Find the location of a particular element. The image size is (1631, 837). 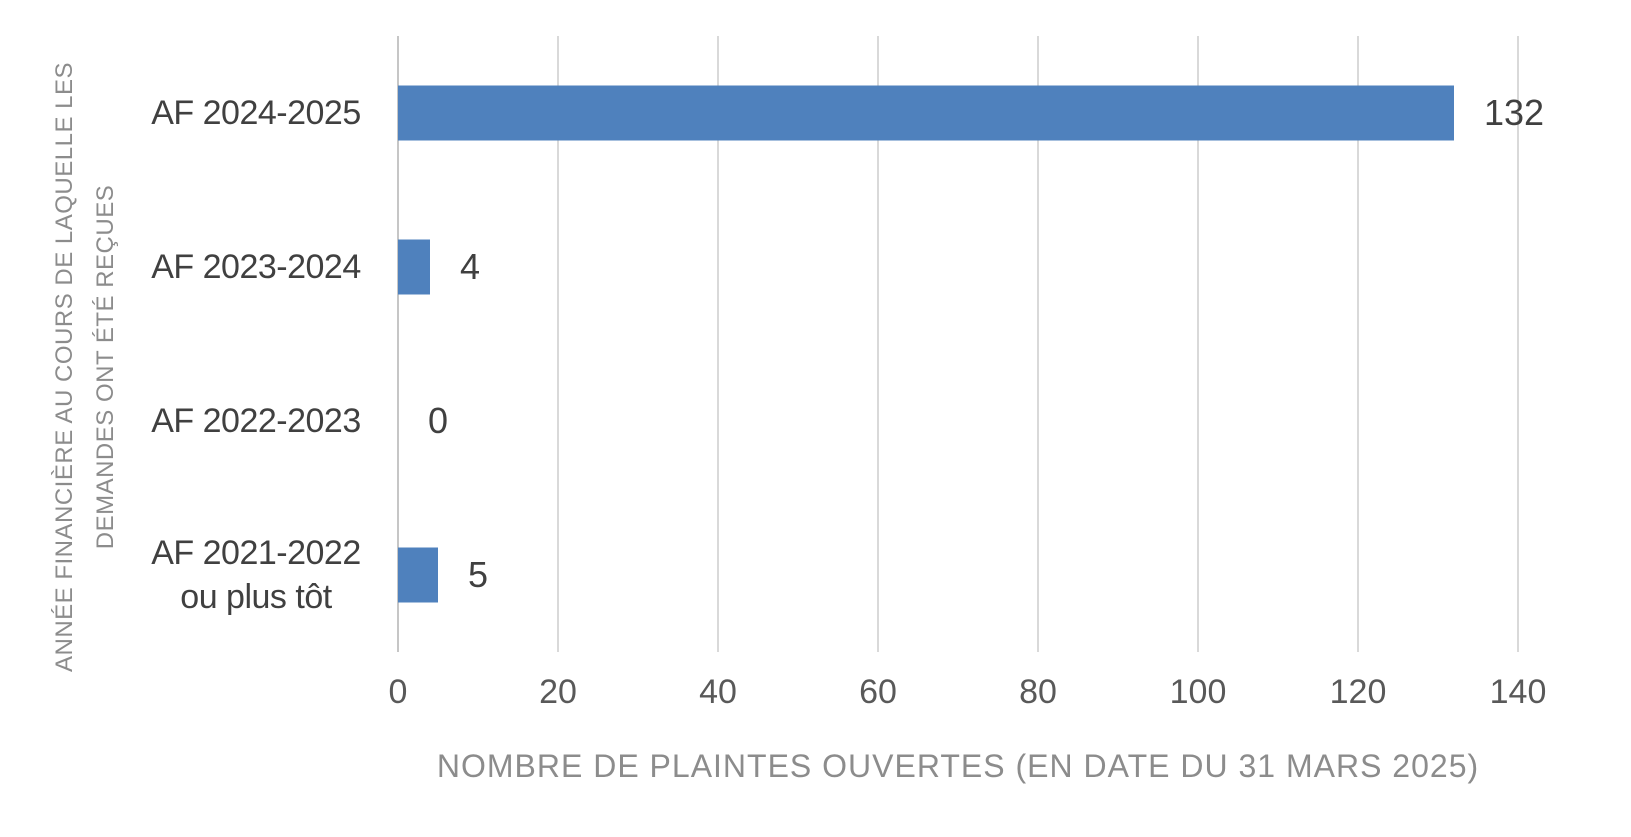

category-label: AF 2022-2023 is located at coordinates (256, 421).